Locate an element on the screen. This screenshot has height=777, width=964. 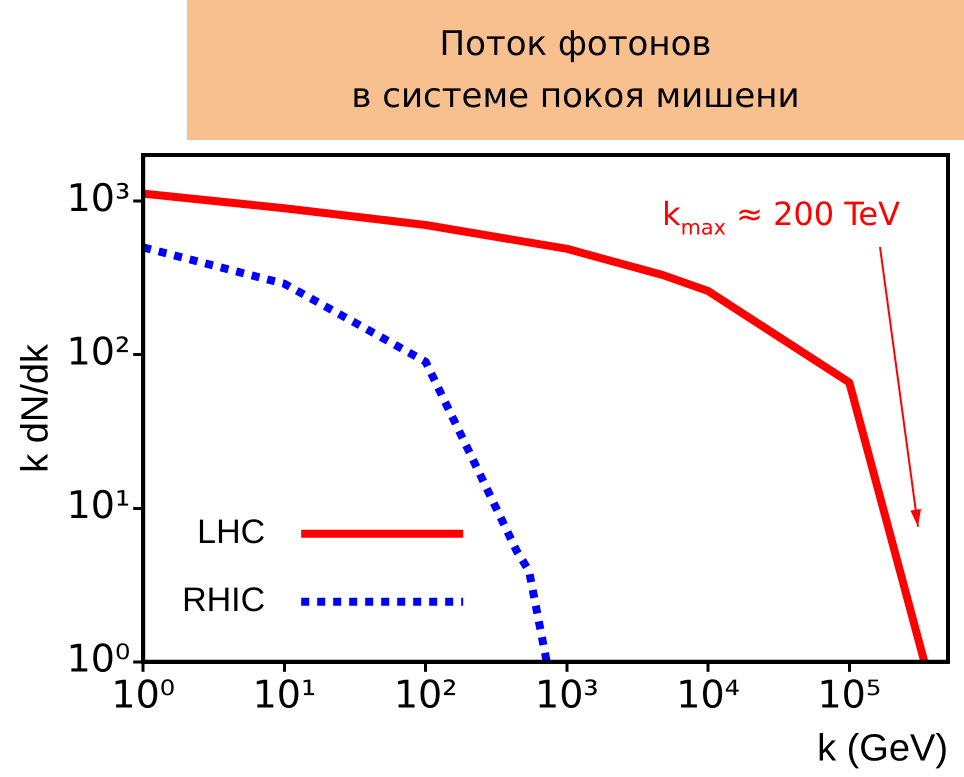
y-tick-label: 10¹ is located at coordinates (98, 505).